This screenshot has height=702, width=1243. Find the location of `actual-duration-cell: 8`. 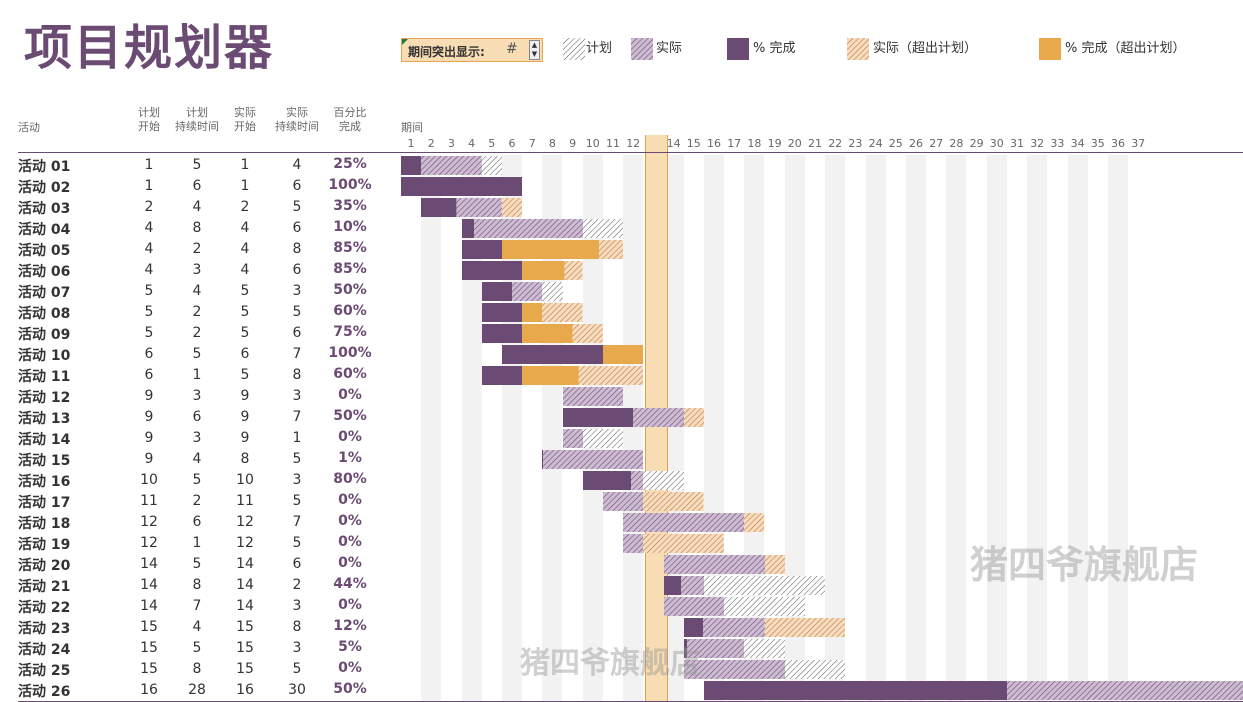

actual-duration-cell: 8 is located at coordinates (297, 375).